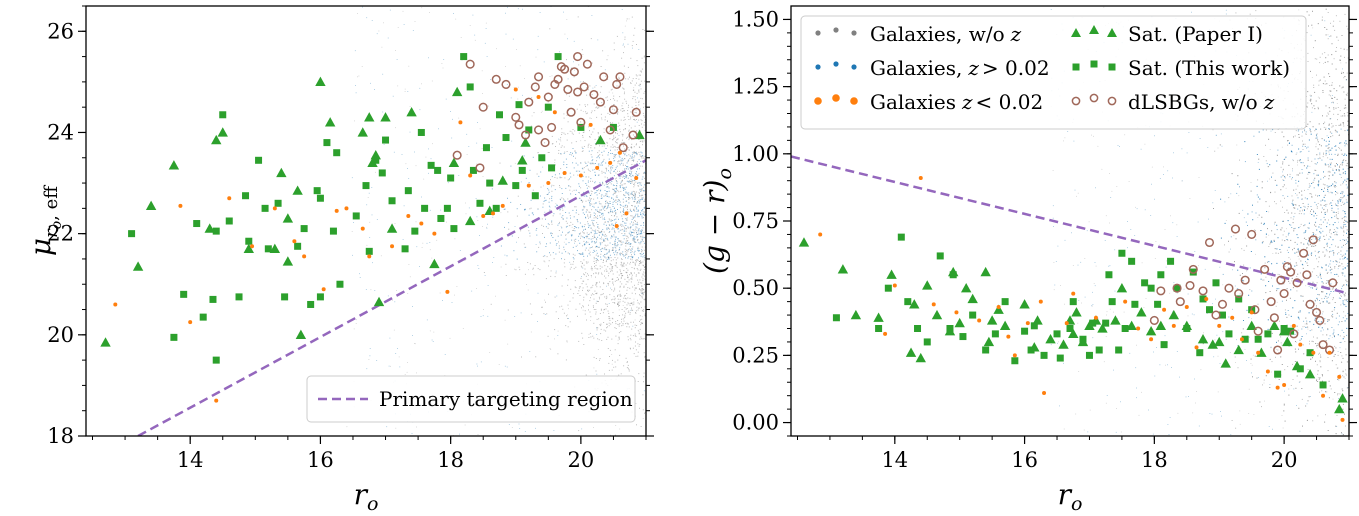 This screenshot has width=1359, height=516. I want to click on right-xtick-label-3: 20, so click(1284, 460).